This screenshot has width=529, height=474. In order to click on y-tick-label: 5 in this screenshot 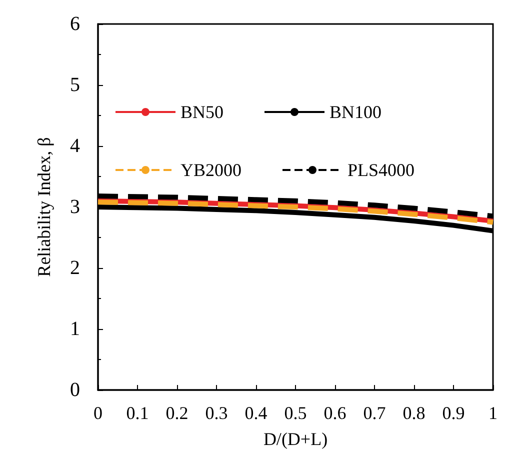, I will do `click(75, 85)`.